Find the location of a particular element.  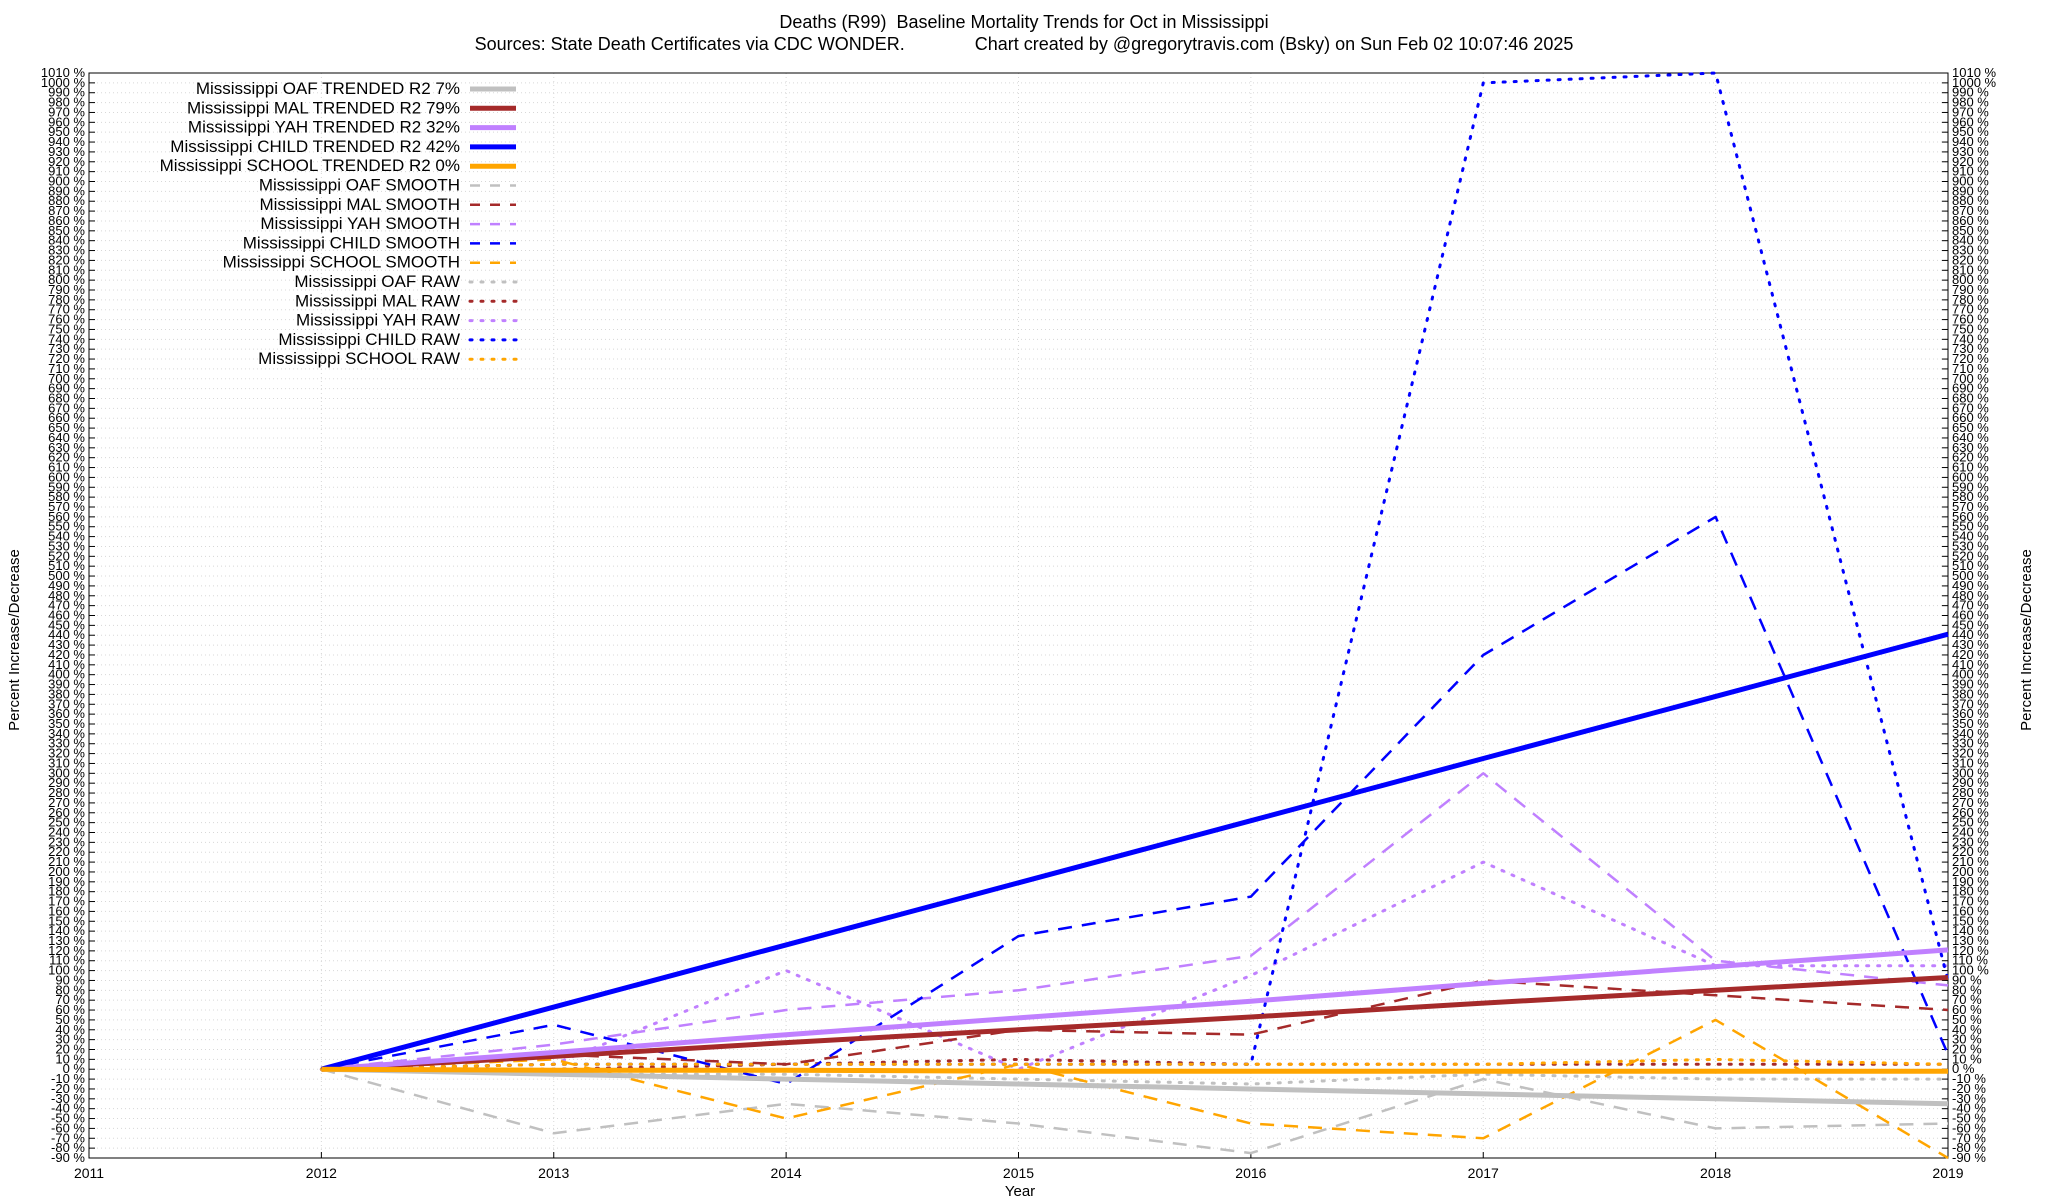

y-tick-label-left: 670 % is located at coordinates (66, 407).